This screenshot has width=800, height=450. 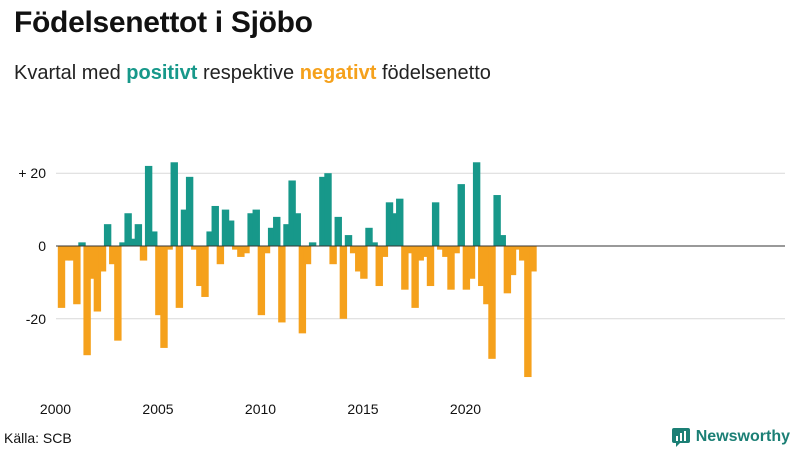 What do you see at coordinates (38, 438) in the screenshot?
I see `source-label: Källa: SCB` at bounding box center [38, 438].